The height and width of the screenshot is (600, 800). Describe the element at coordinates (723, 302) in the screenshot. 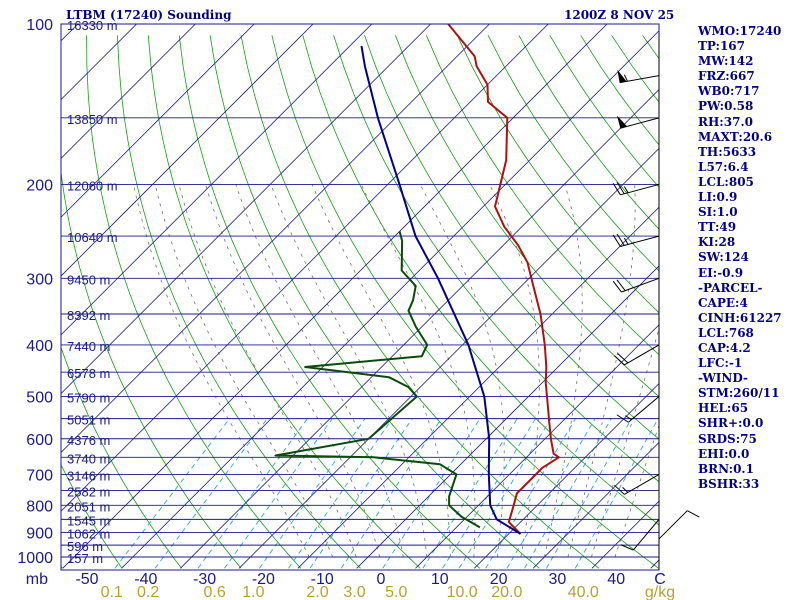

I see `index-item: CAPE:4` at that location.